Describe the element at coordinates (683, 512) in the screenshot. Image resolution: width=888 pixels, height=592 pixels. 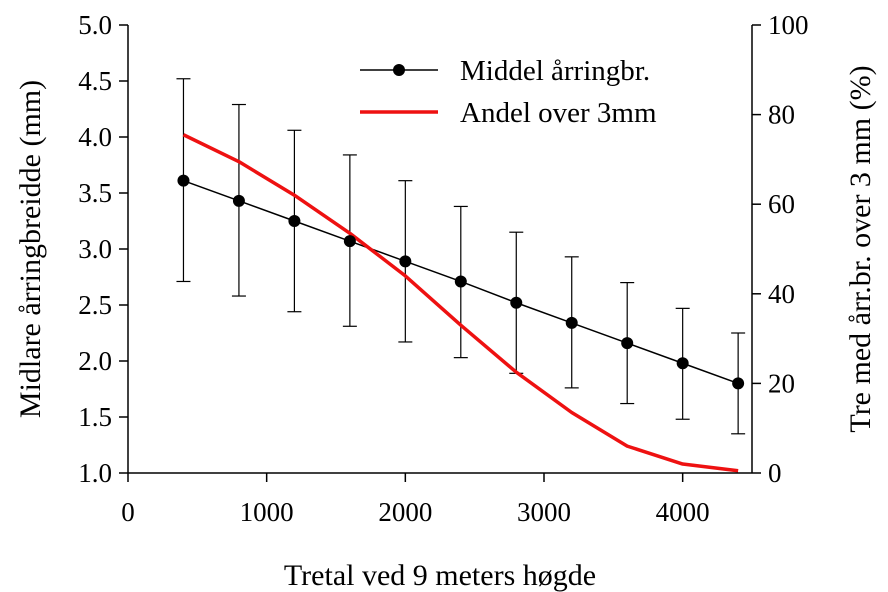
I see `x-tick-label: 4000` at that location.